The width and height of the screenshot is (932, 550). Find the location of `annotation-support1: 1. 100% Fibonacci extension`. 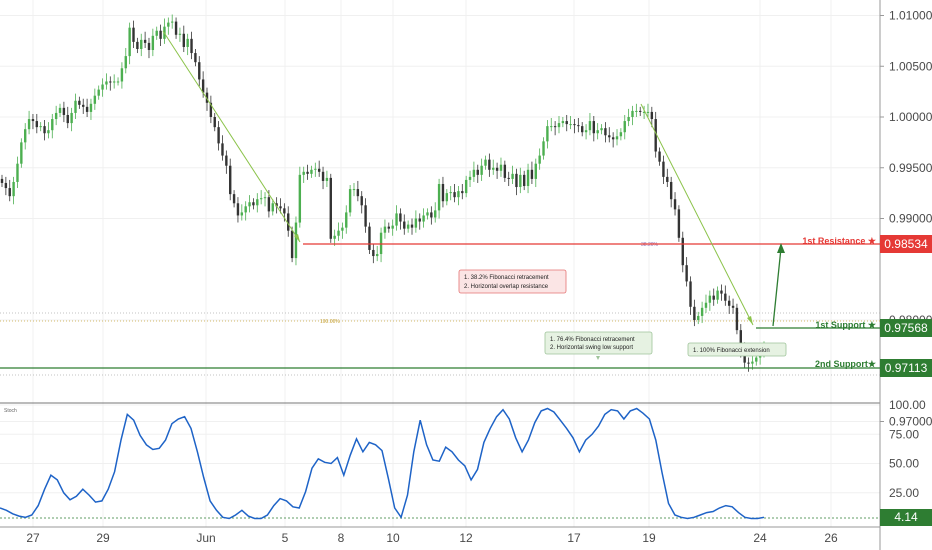

annotation-support1: 1. 100% Fibonacci extension is located at coordinates (737, 349).